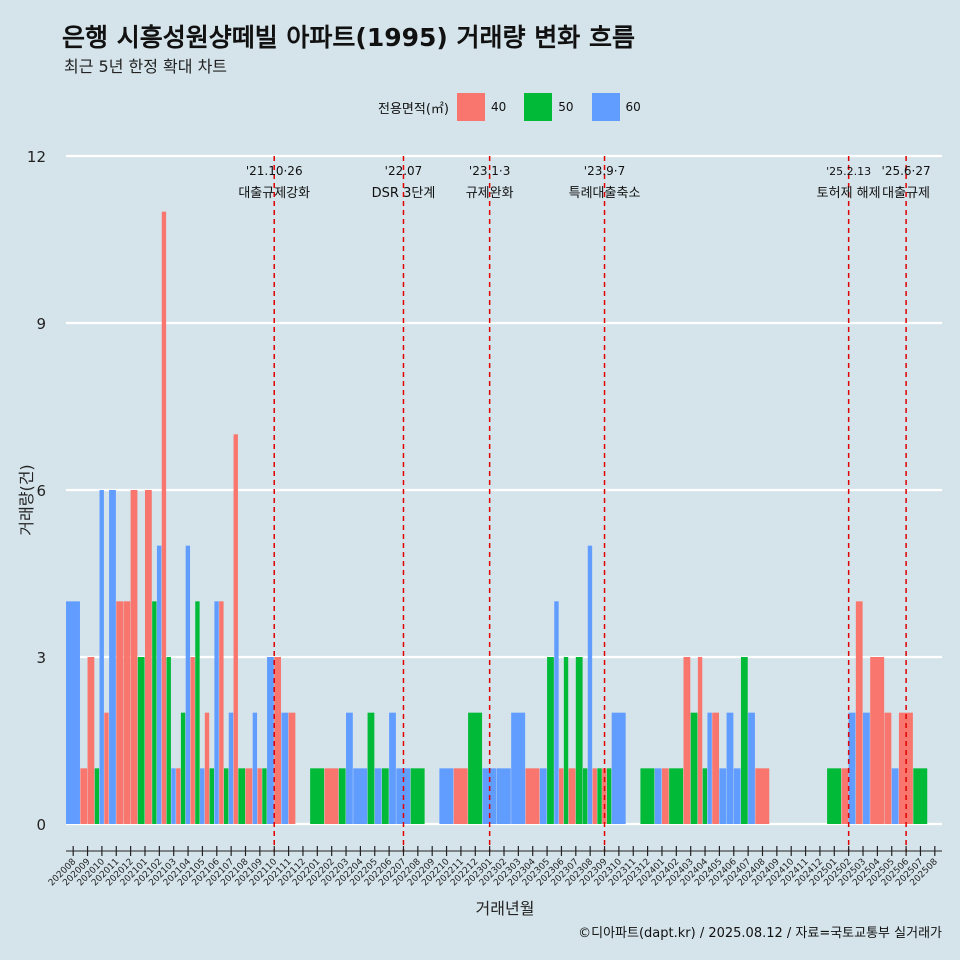 This screenshot has height=960, width=960. What do you see at coordinates (41, 491) in the screenshot?
I see `y-tick-label: 6` at bounding box center [41, 491].